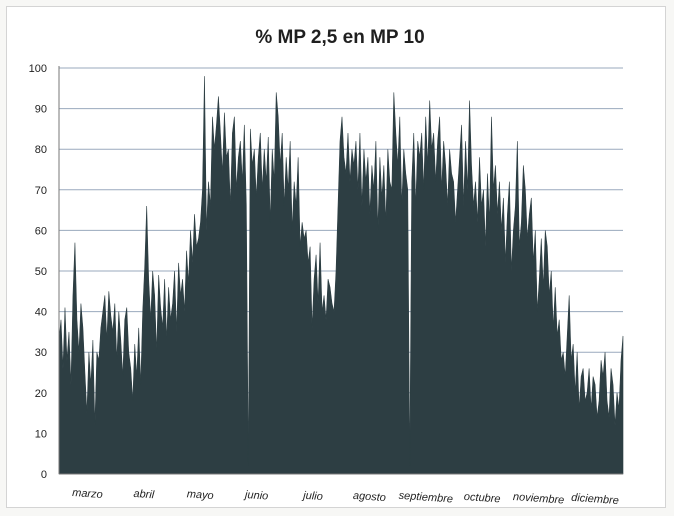 This screenshot has width=674, height=516. Describe the element at coordinates (539, 499) in the screenshot. I see `x-tick-label: noviembre` at that location.